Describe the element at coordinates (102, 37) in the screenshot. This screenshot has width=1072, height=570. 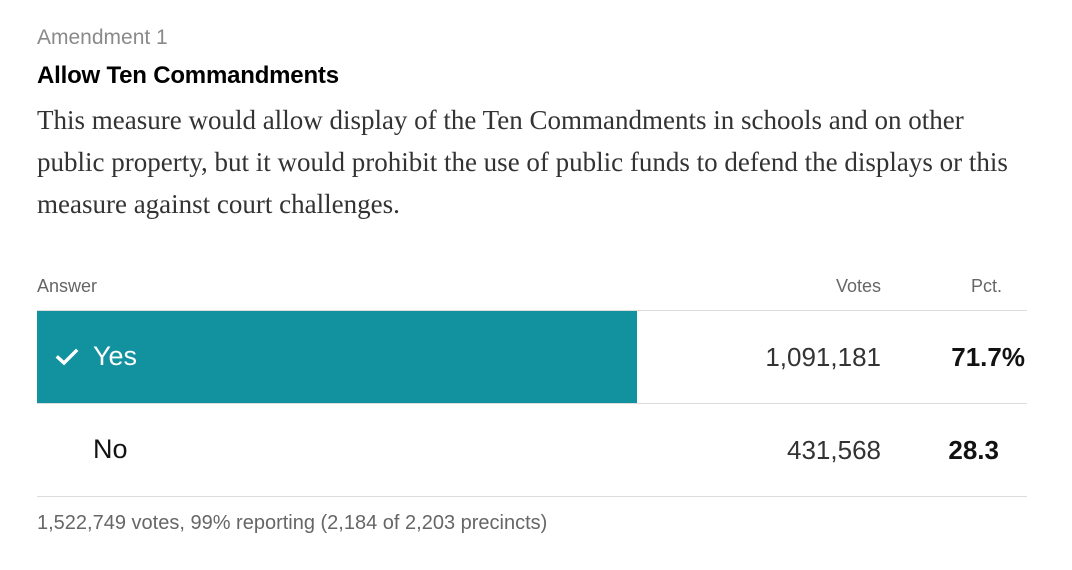
I see `measure-kicker: Amendment 1` at that location.